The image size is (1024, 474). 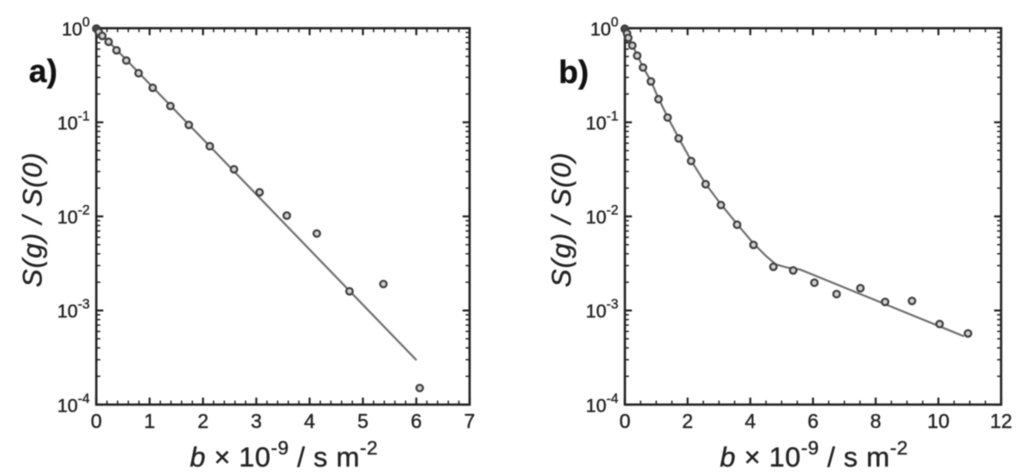 What do you see at coordinates (149, 422) in the screenshot?
I see `svg-text: 1` at bounding box center [149, 422].